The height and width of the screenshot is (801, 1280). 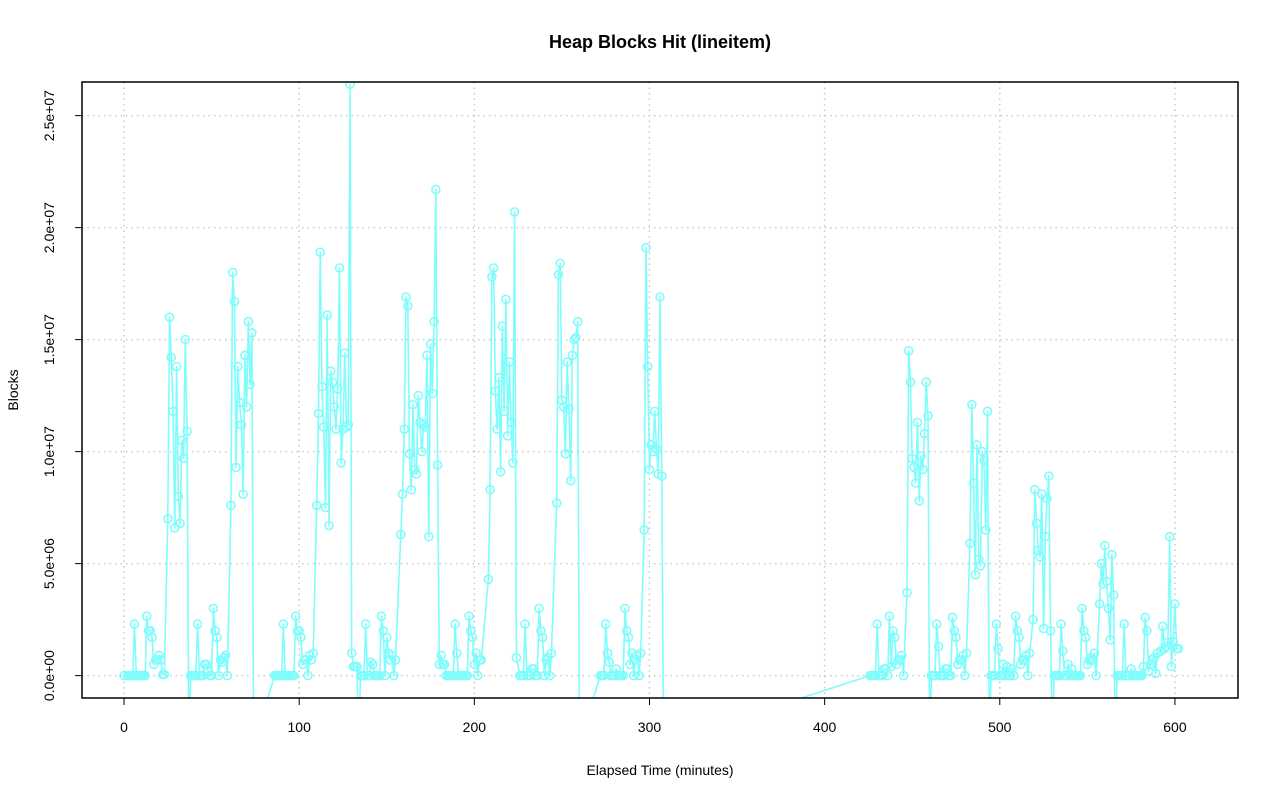 I want to click on y-tick-label: 2.5e+07, so click(x=49, y=115).